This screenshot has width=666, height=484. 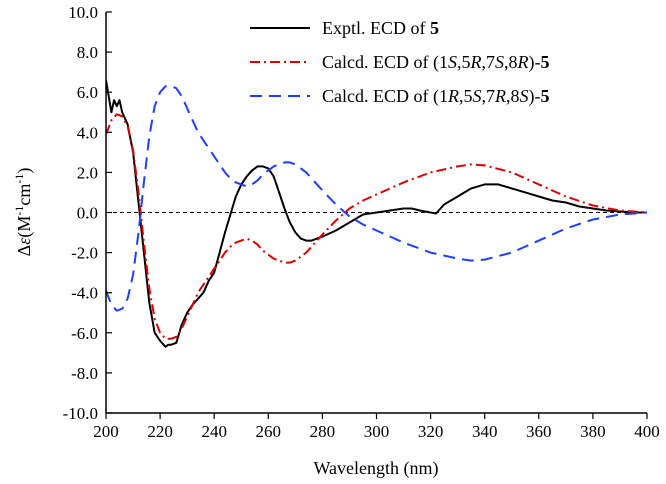 I want to click on y-axis-title-prefix: Δ, so click(x=24, y=251).